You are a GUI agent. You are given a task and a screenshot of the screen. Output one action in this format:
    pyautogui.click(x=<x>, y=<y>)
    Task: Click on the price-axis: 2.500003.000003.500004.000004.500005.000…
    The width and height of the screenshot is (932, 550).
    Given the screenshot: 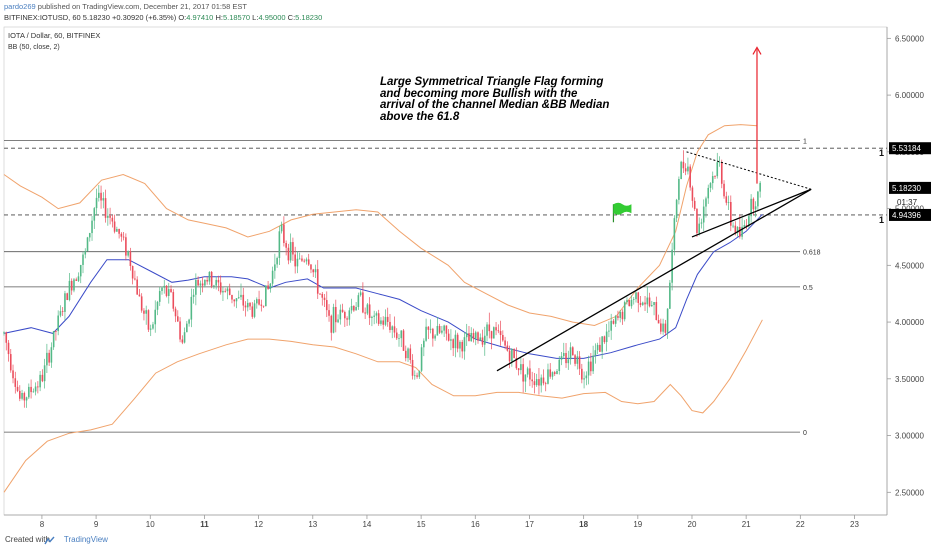 What is the action you would take?
    pyautogui.click(x=905, y=265)
    